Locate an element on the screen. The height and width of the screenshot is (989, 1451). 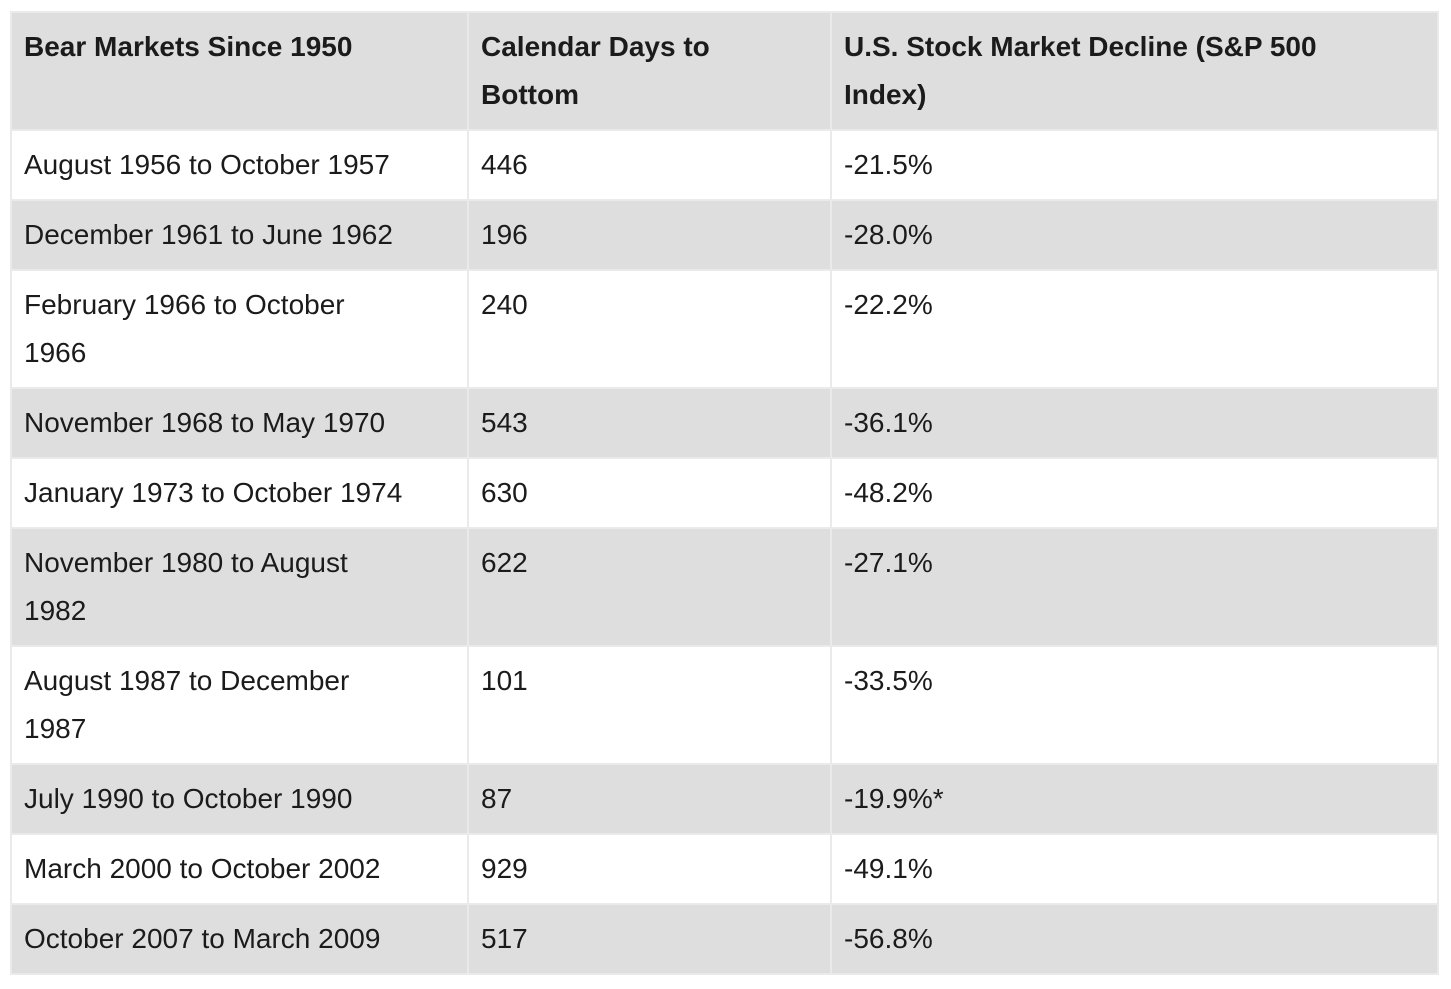
column-header-period: Bear Markets Since 1950 is located at coordinates (239, 71).